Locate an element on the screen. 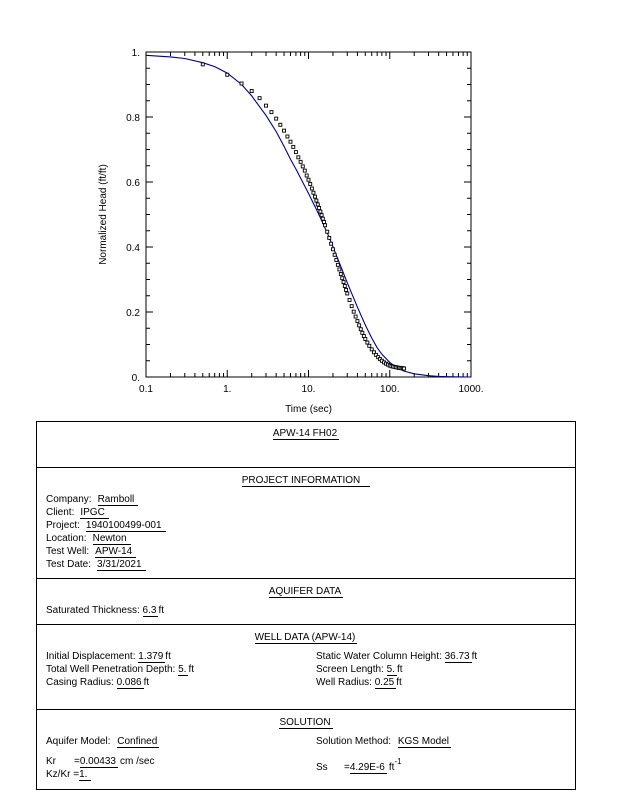 The height and width of the screenshot is (800, 618). well-header-row: WELL DATA (APW-14) is located at coordinates (306, 638).